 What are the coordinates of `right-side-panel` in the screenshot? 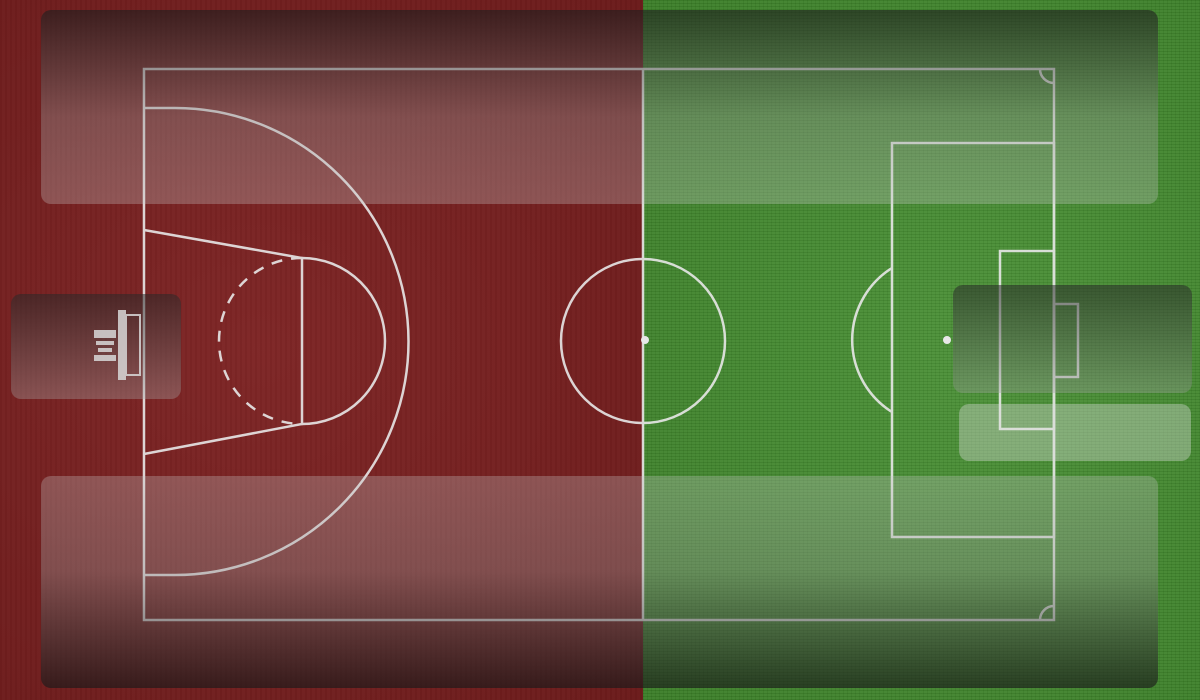 It's located at (1072, 339).